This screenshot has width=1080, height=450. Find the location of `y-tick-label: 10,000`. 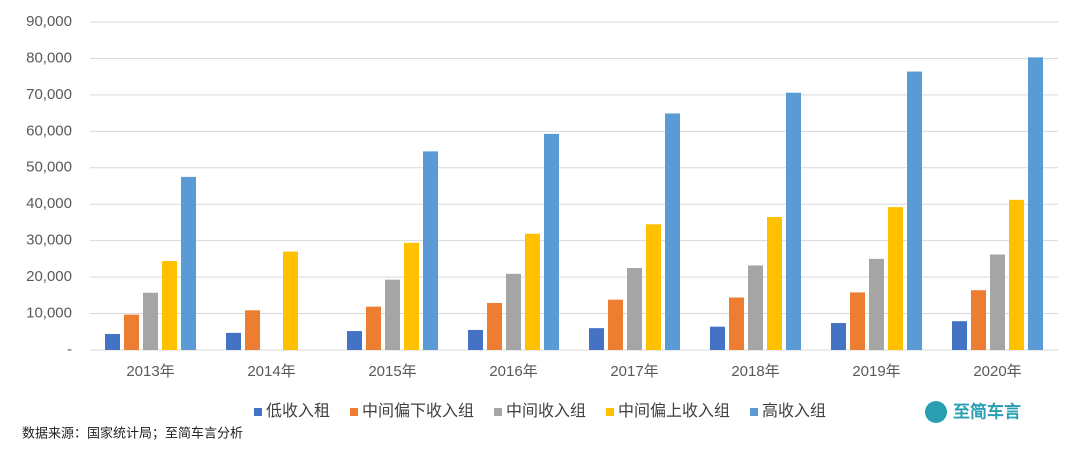

y-tick-label: 10,000 is located at coordinates (49, 313).